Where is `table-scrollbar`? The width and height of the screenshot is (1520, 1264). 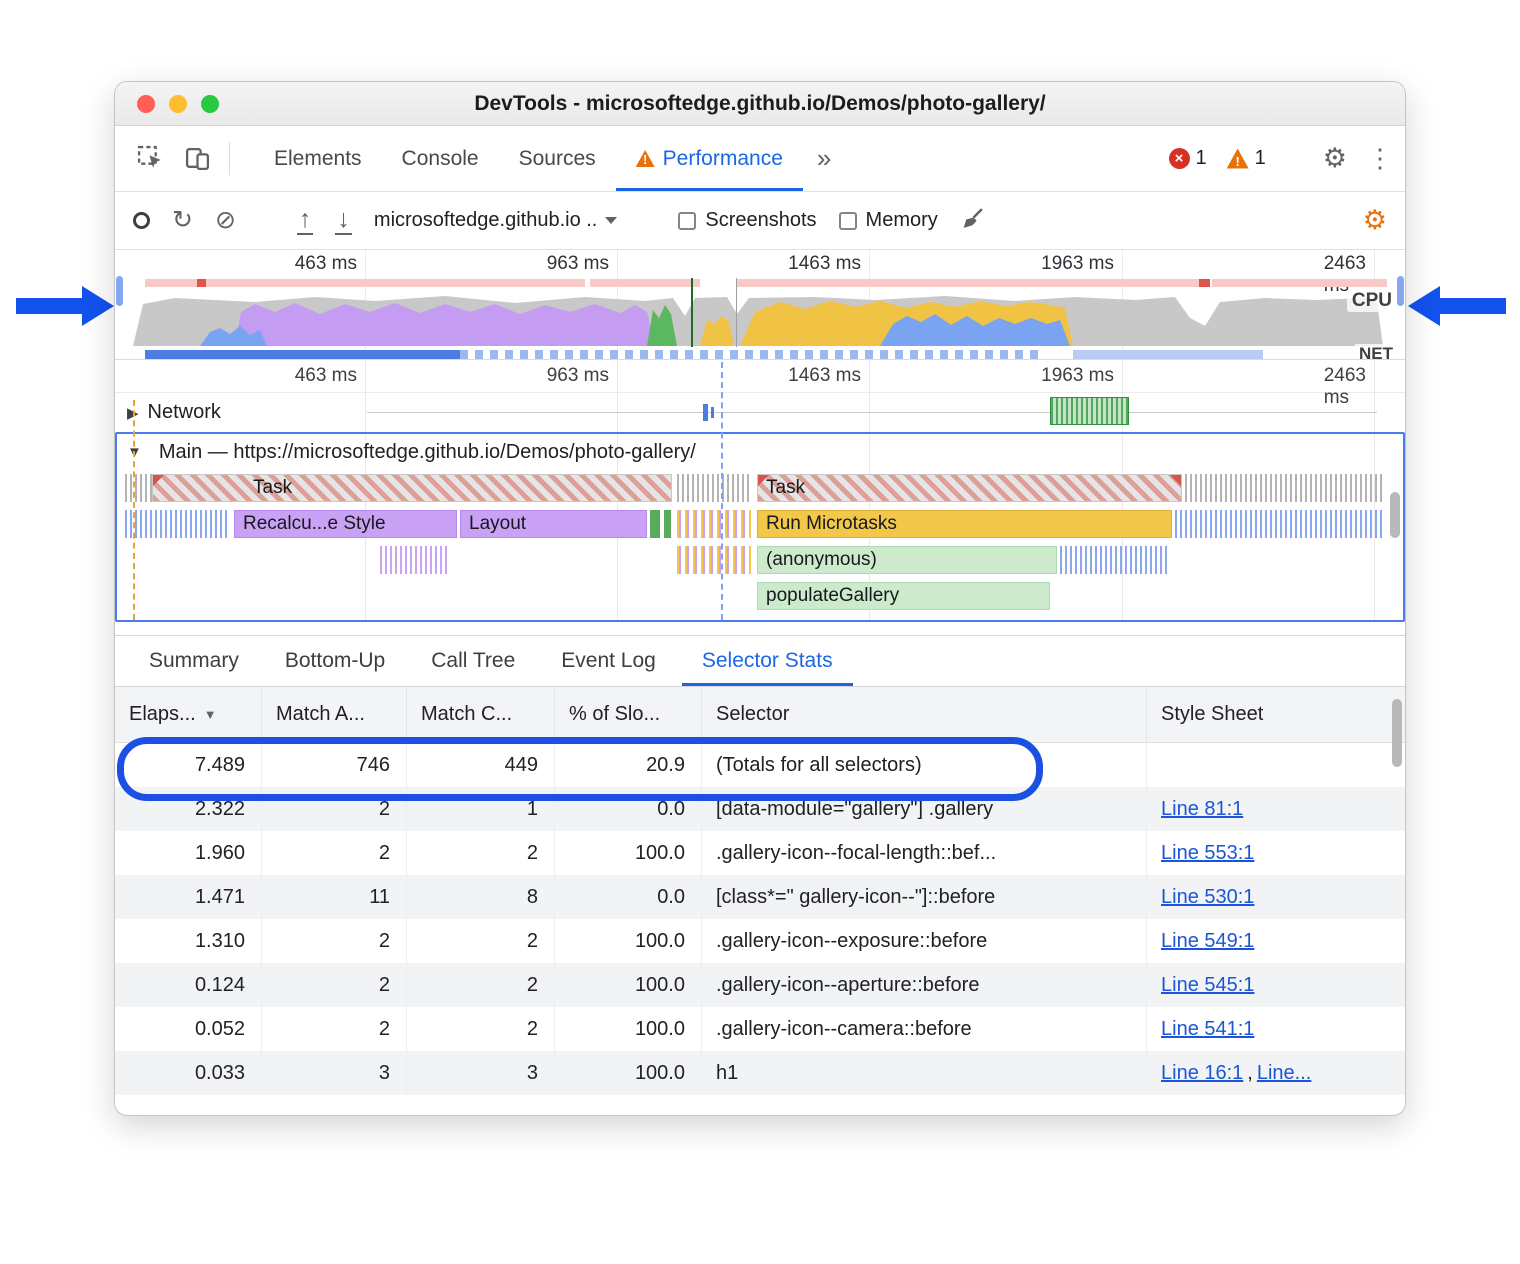 table-scrollbar is located at coordinates (1397, 733).